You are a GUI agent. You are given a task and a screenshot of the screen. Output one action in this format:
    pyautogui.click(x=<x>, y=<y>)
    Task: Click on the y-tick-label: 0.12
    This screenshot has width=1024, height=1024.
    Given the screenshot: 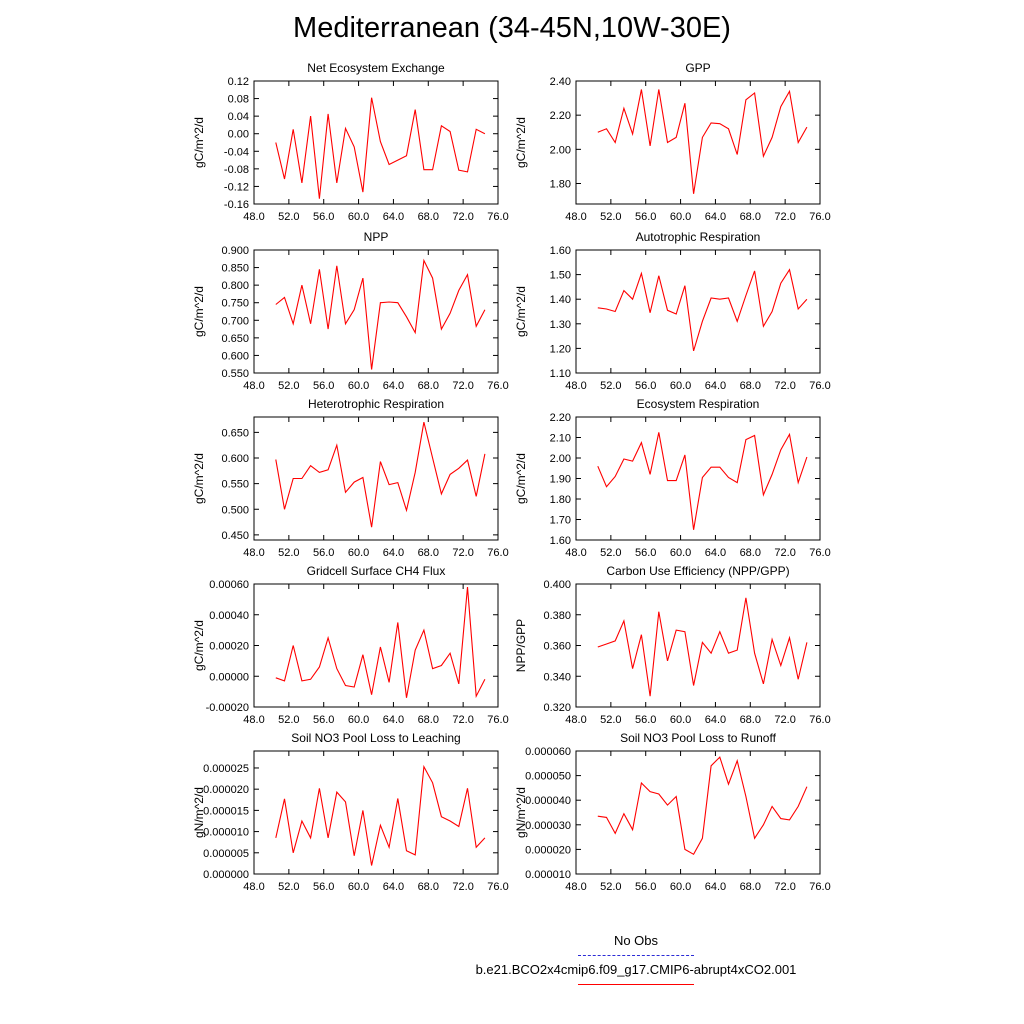 What is the action you would take?
    pyautogui.click(x=238, y=82)
    